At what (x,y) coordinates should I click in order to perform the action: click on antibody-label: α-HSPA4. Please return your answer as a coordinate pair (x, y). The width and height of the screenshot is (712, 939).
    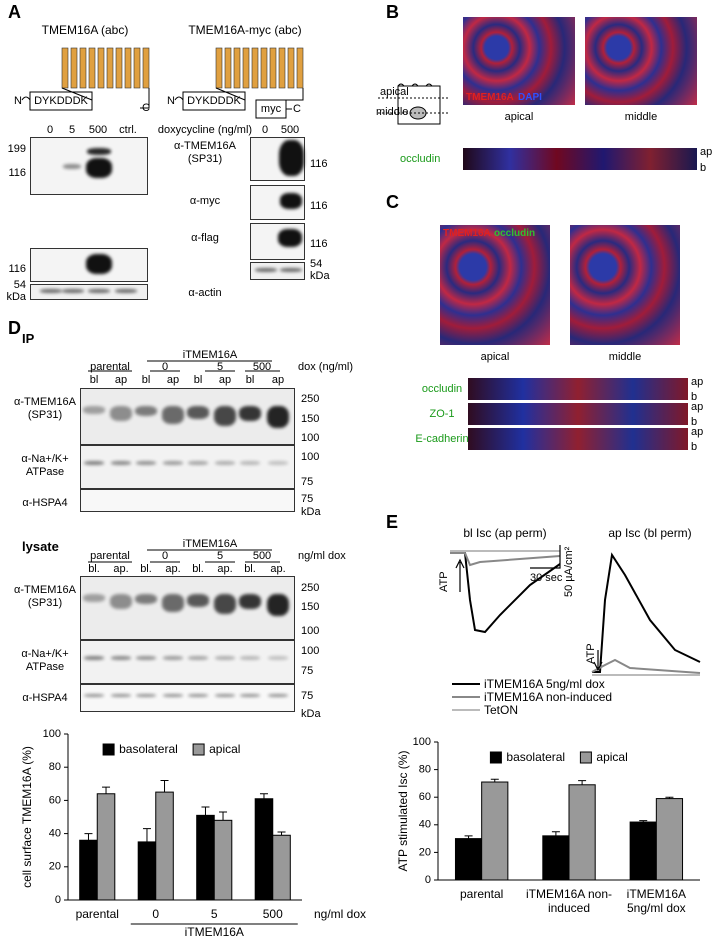
    Looking at the image, I should click on (45, 698).